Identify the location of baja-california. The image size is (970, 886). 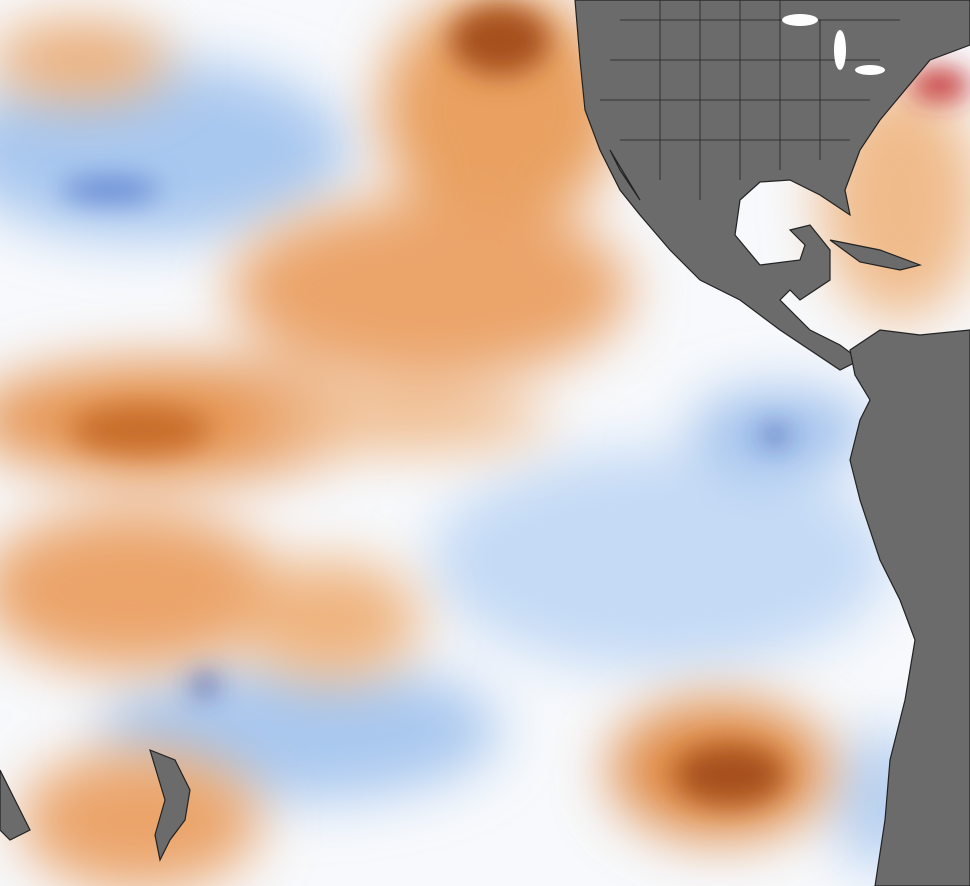
(625, 175).